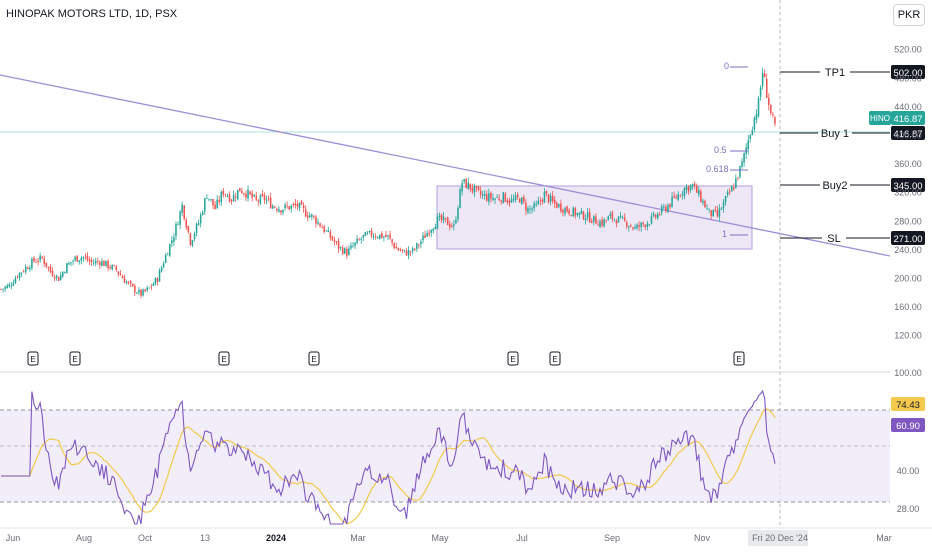  Describe the element at coordinates (440, 538) in the screenshot. I see `time-tick-label: May` at that location.